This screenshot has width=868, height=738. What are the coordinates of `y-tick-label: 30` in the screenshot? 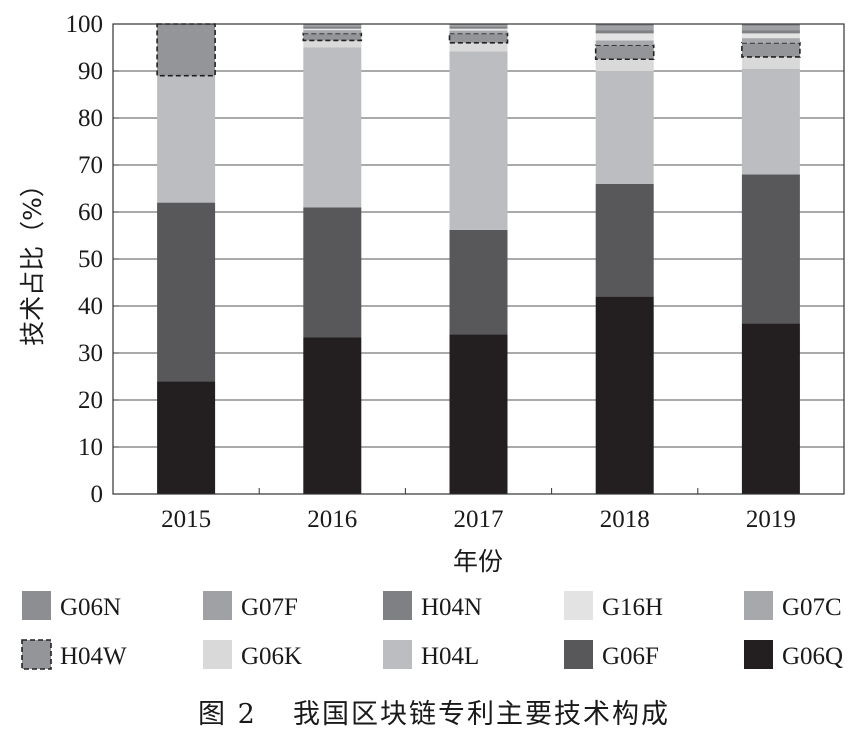 It's located at (90, 353).